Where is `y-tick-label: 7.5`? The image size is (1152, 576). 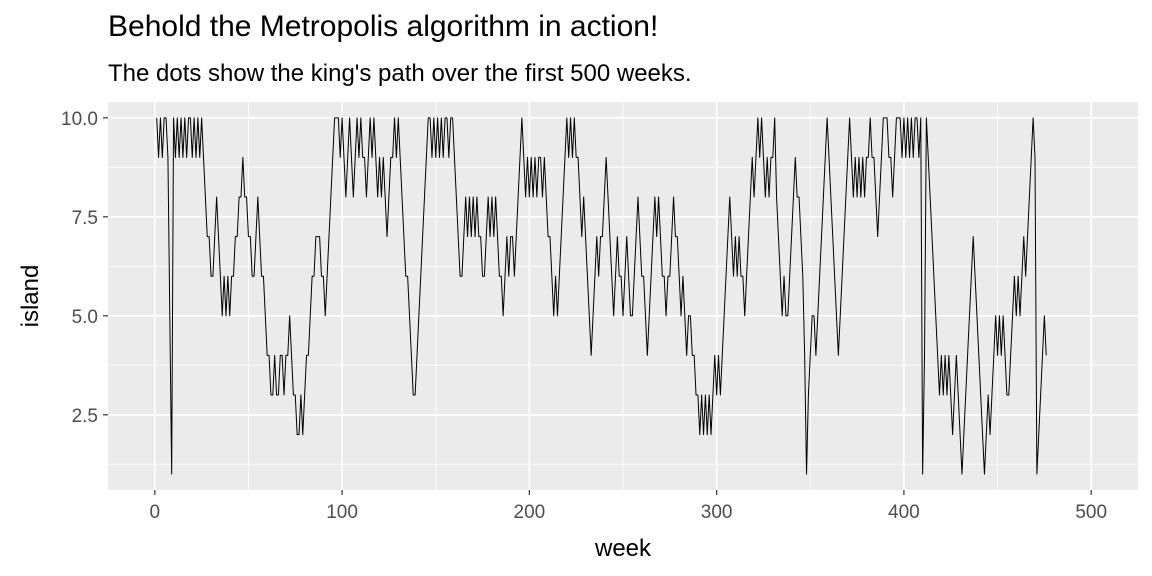 y-tick-label: 7.5 is located at coordinates (85, 218).